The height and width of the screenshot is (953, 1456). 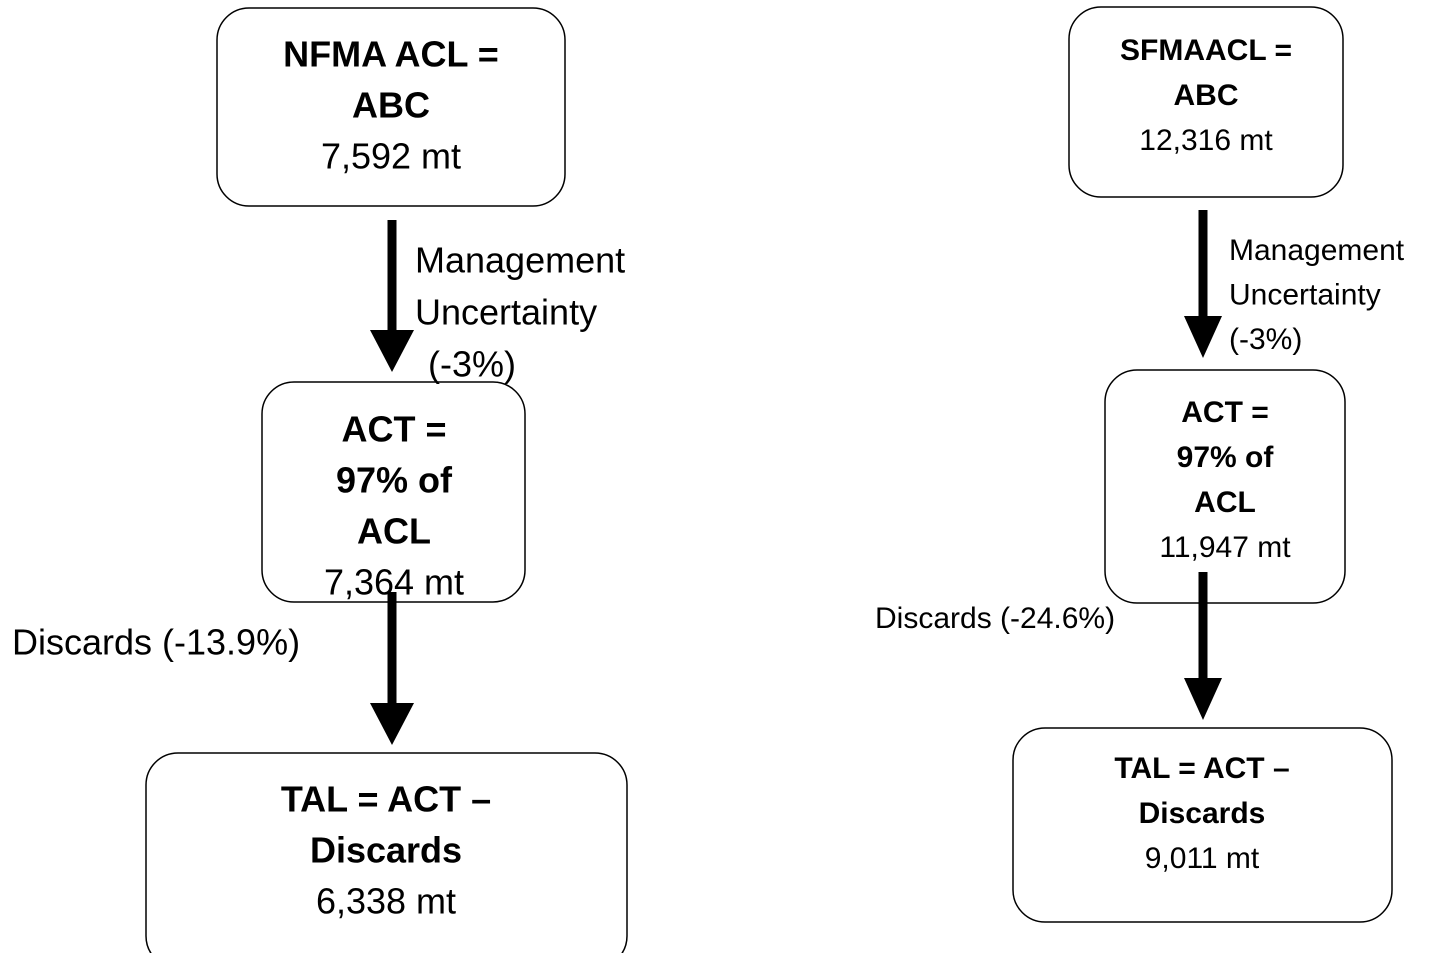 What do you see at coordinates (995, 618) in the screenshot?
I see `edge-label: Discards (-24.6%)` at bounding box center [995, 618].